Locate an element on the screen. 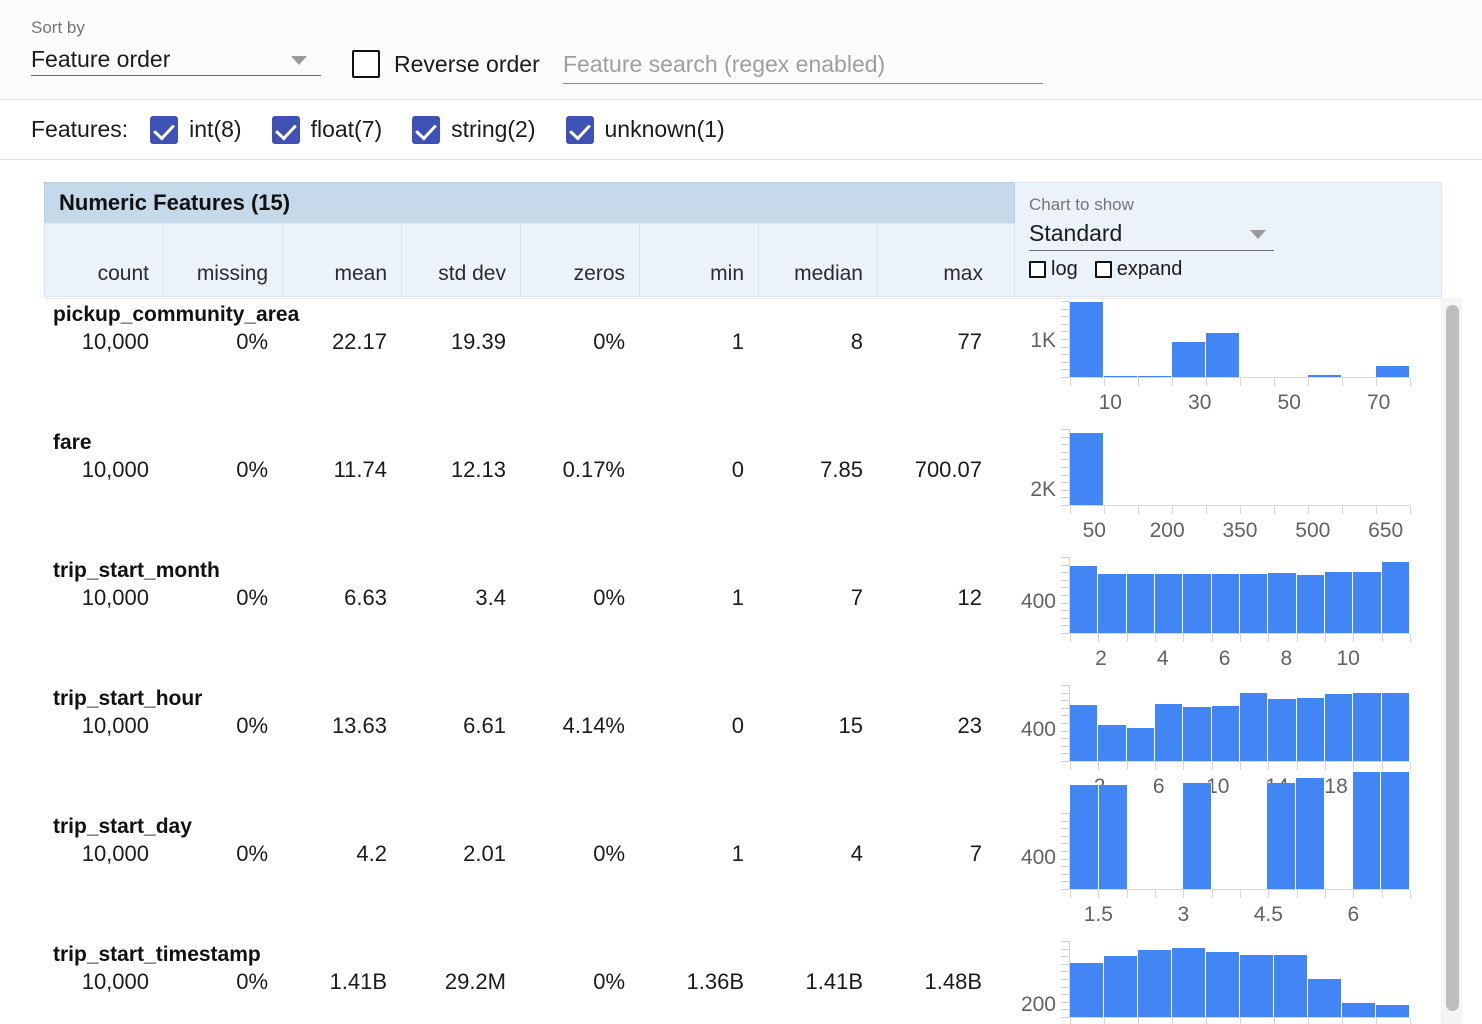  expand-checkbox is located at coordinates (1103, 269).